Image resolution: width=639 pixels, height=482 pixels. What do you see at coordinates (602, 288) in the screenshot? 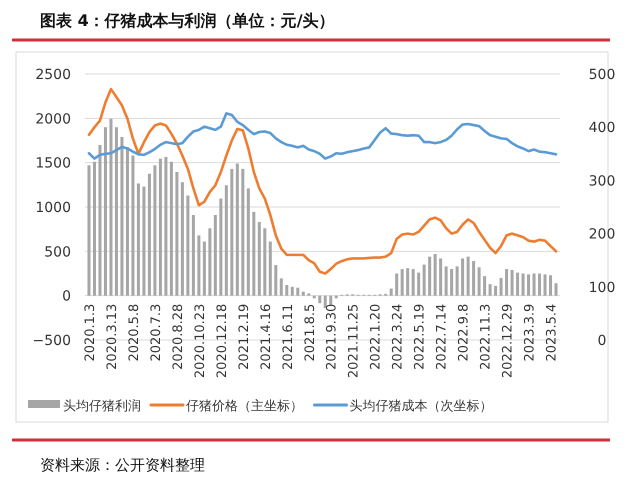
I see `y2-tick-label: 100` at bounding box center [602, 288].